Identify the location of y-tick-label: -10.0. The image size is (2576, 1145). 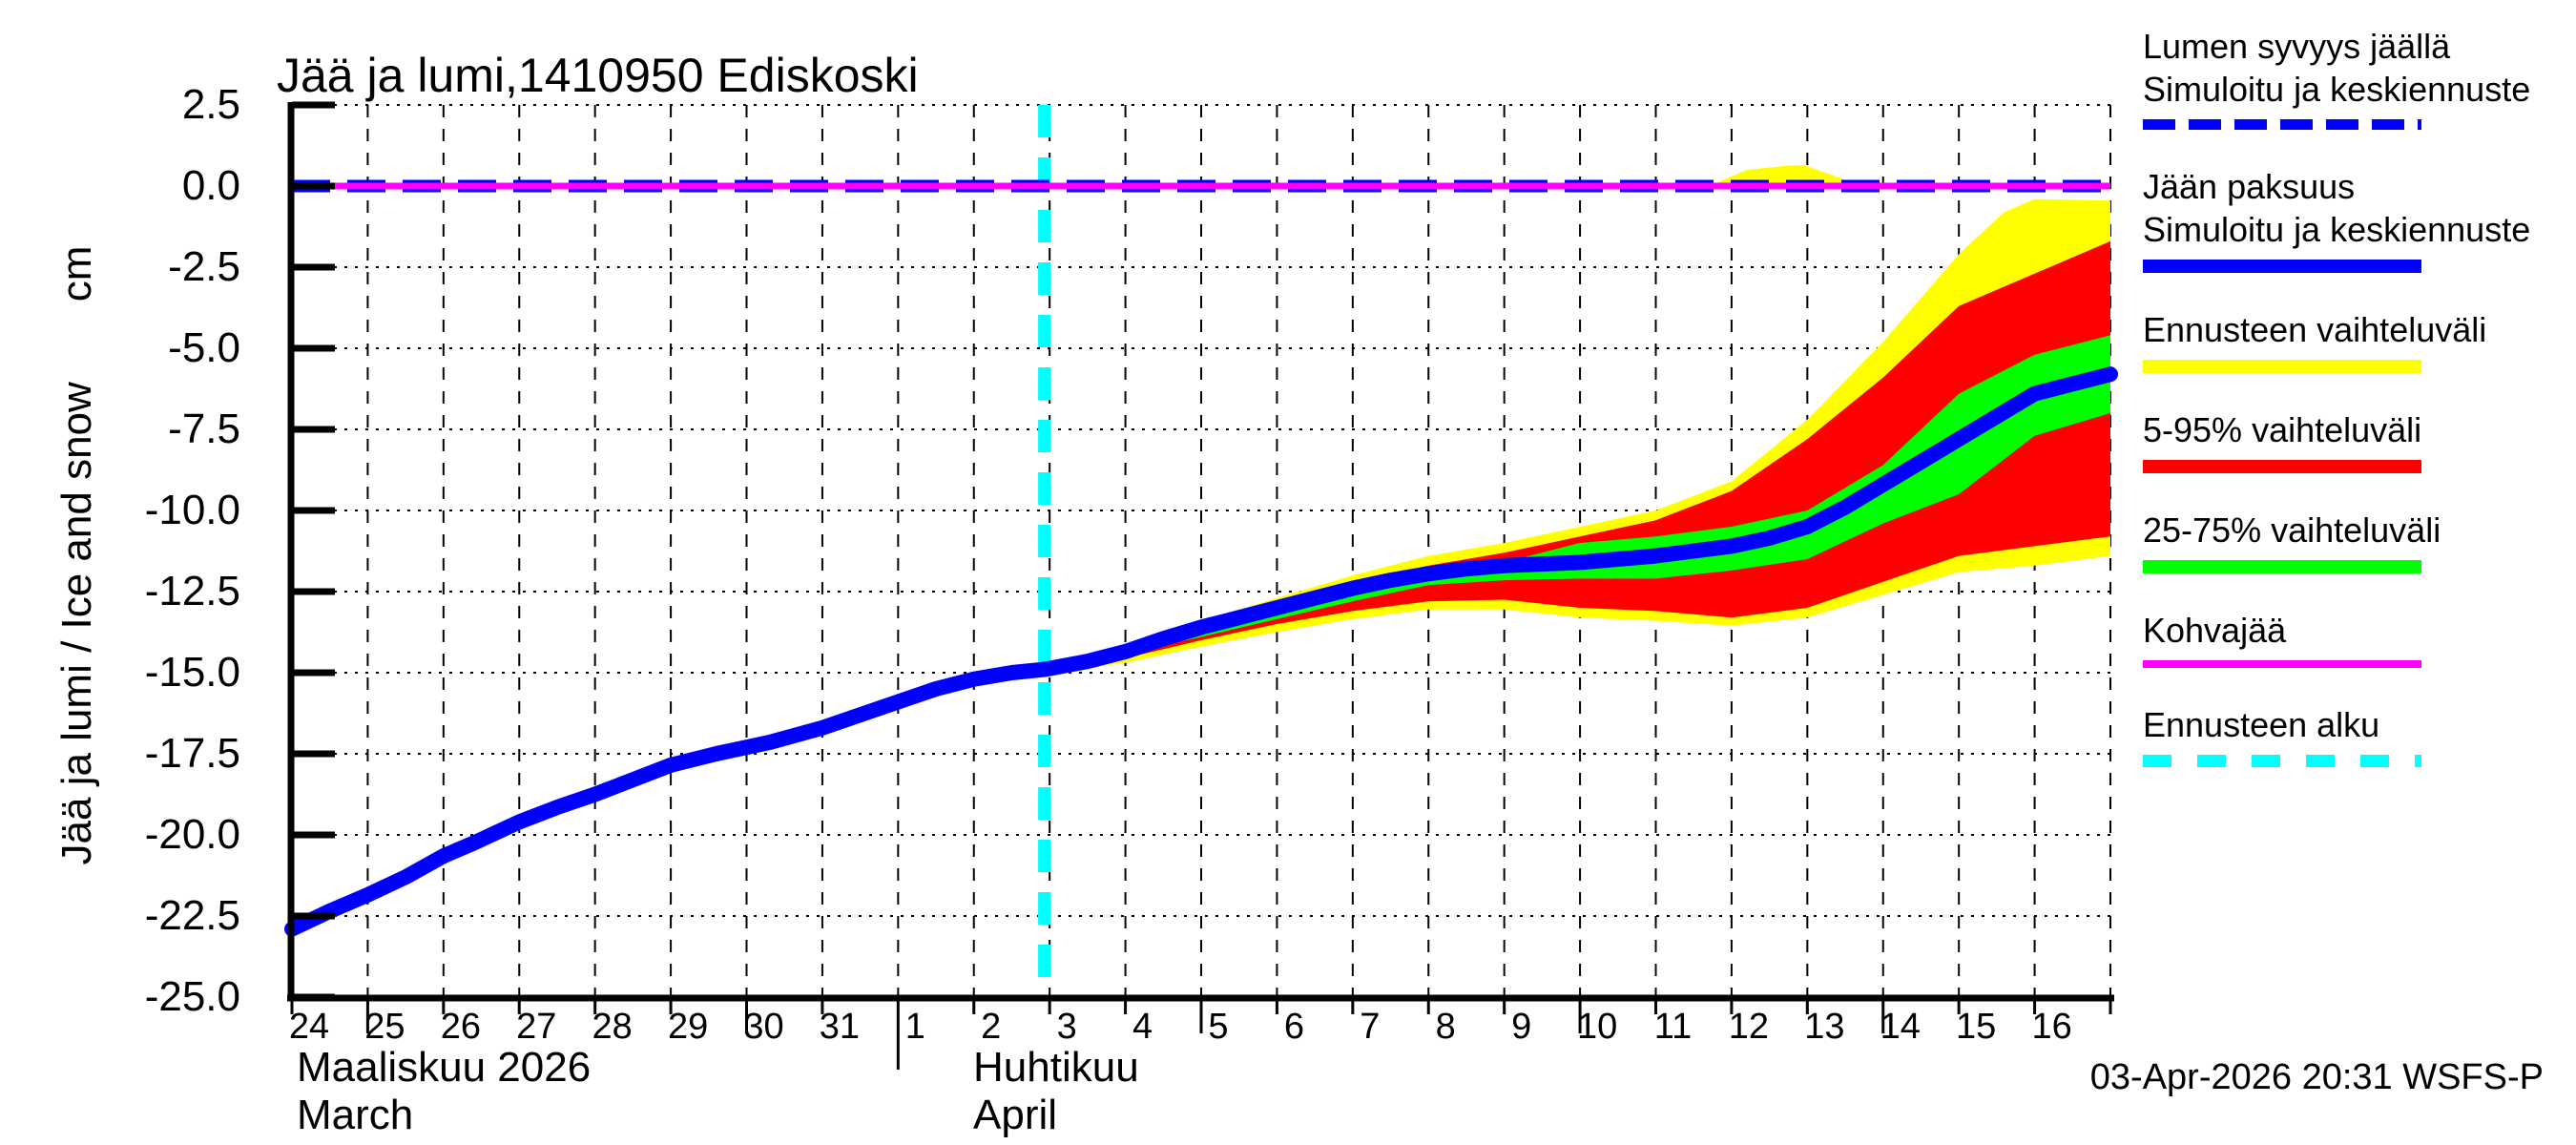
(192, 510).